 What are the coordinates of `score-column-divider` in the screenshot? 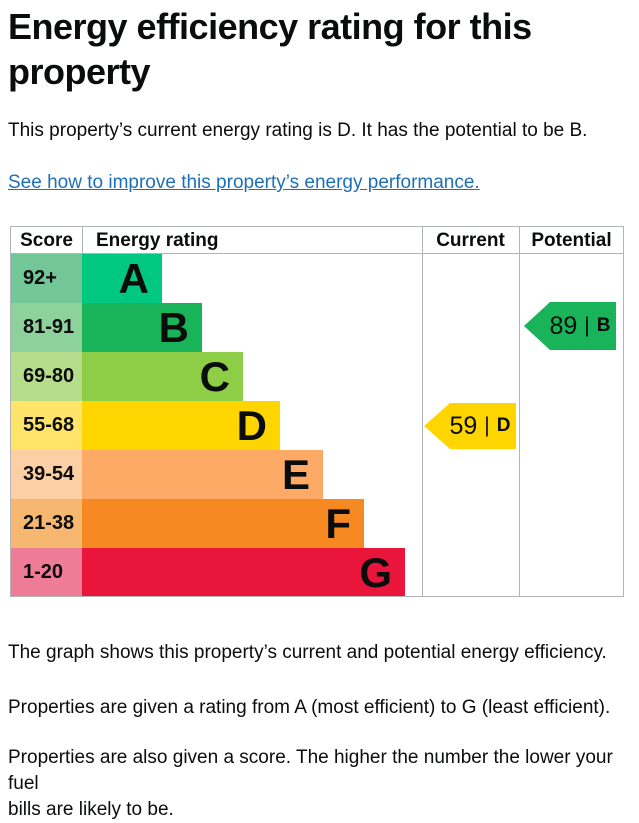 It's located at (82, 240).